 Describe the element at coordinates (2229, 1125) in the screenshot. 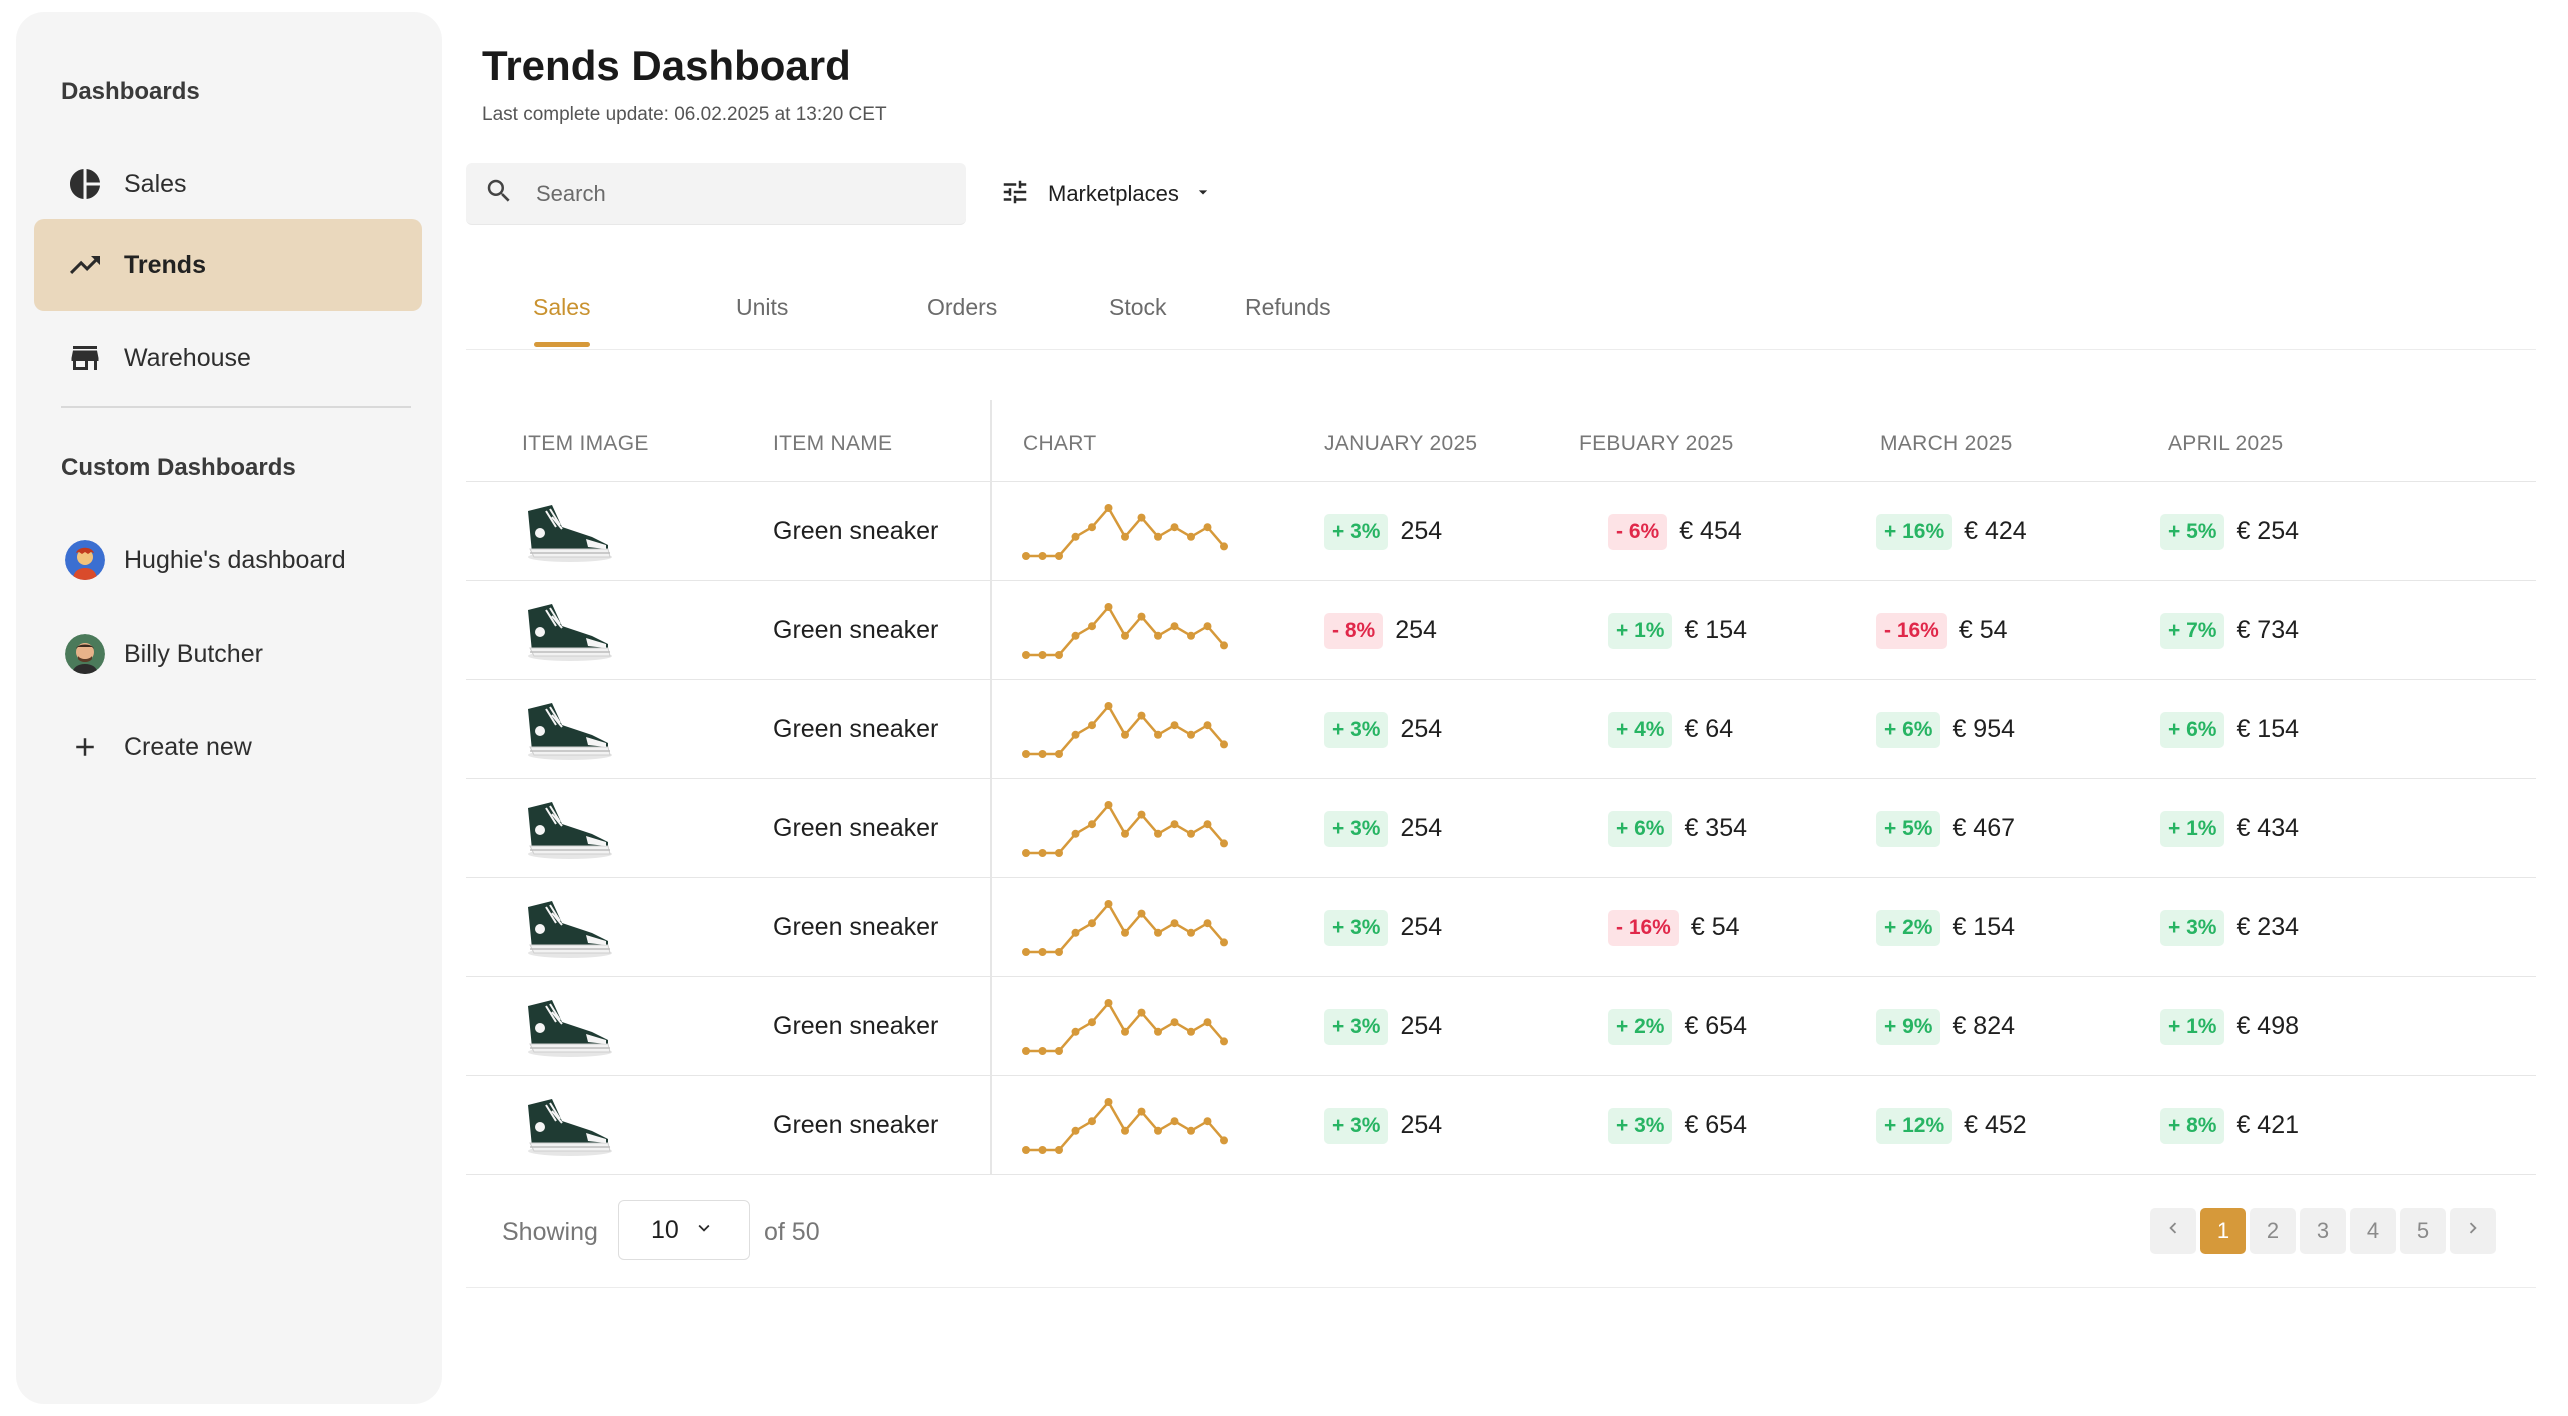

I see `metric-cell-apr: + 8% € 421` at that location.